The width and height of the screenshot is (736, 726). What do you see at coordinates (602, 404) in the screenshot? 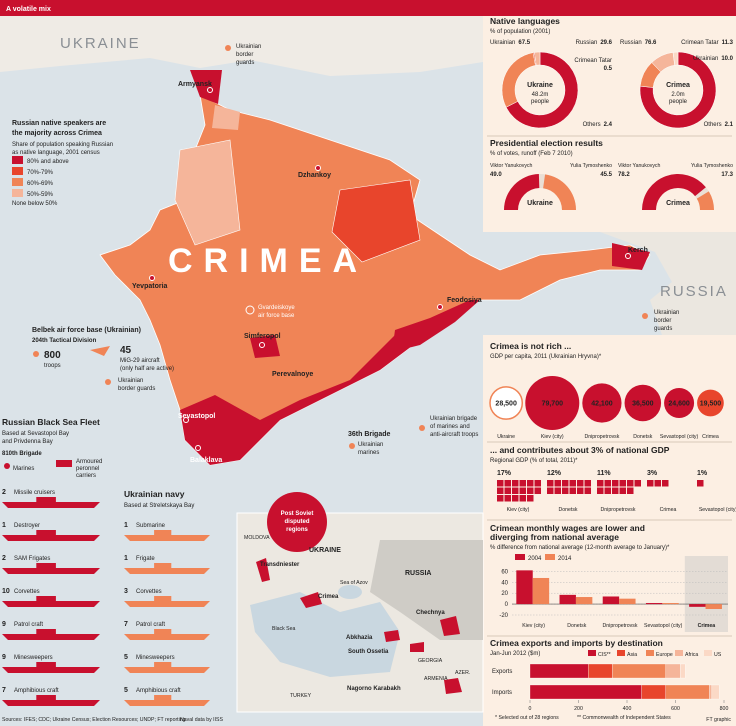
I see `value-label: 42,100` at bounding box center [602, 404].